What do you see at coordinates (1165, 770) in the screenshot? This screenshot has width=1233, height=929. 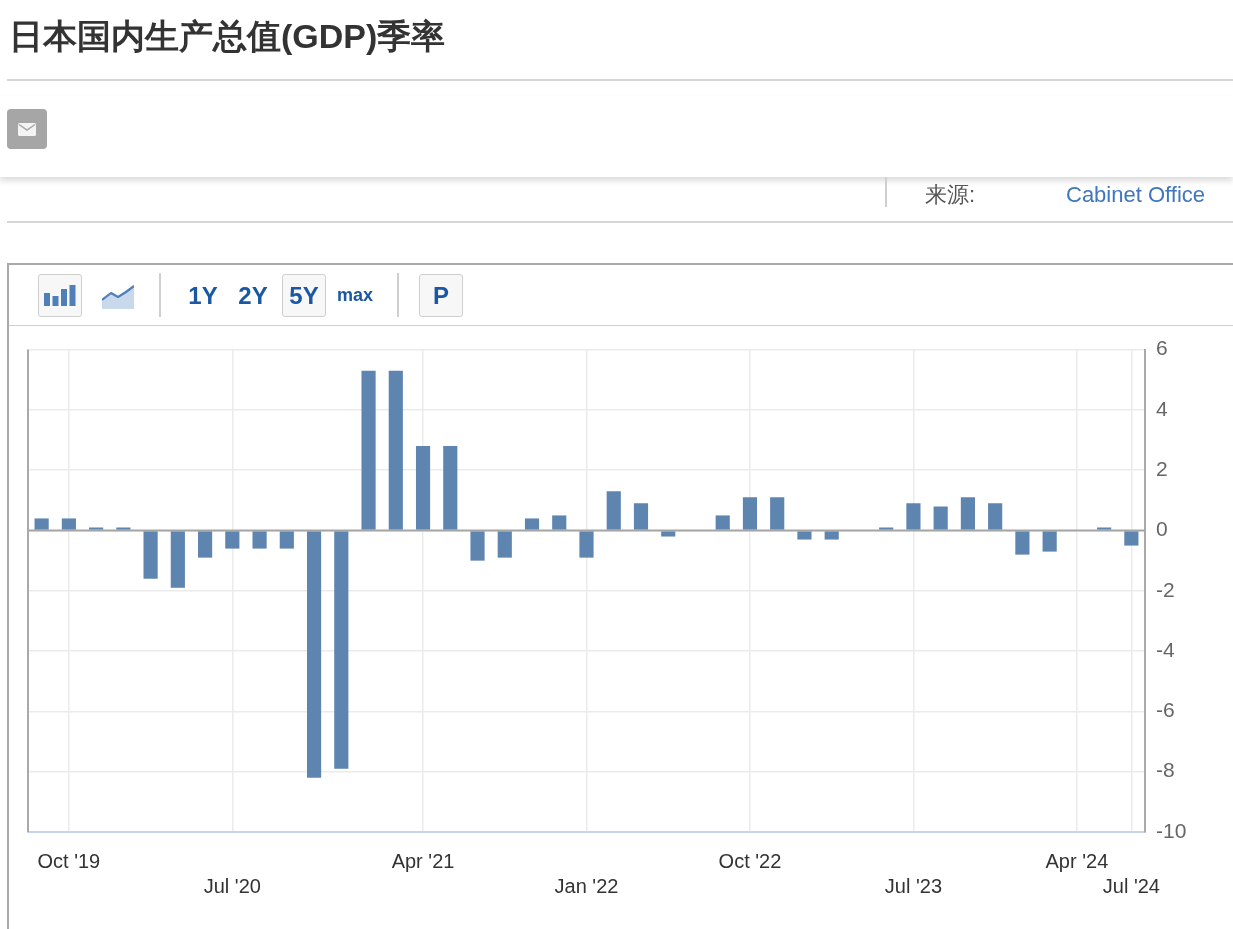 I see `y-tick-label: -8` at bounding box center [1165, 770].